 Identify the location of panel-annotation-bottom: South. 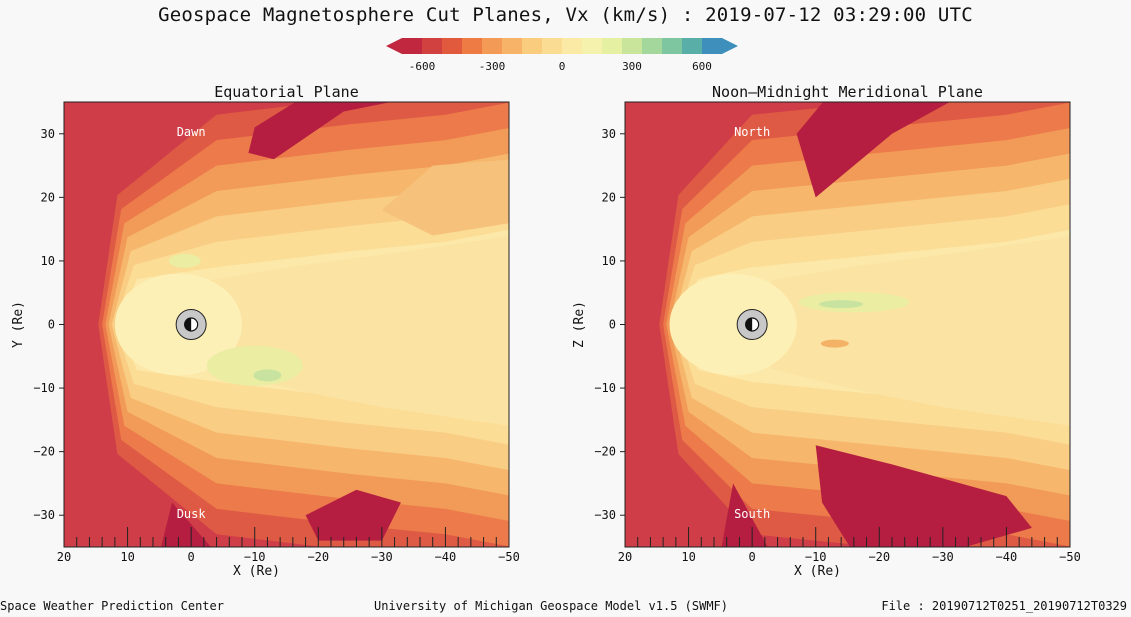
(752, 514).